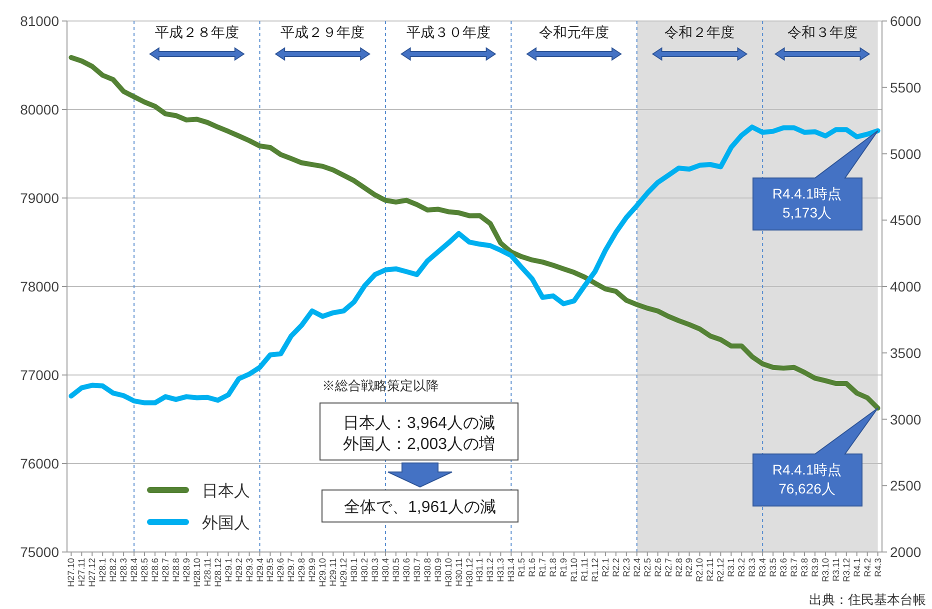 Image resolution: width=932 pixels, height=609 pixels. What do you see at coordinates (804, 568) in the screenshot?
I see `x-tick-label: R3.8` at bounding box center [804, 568].